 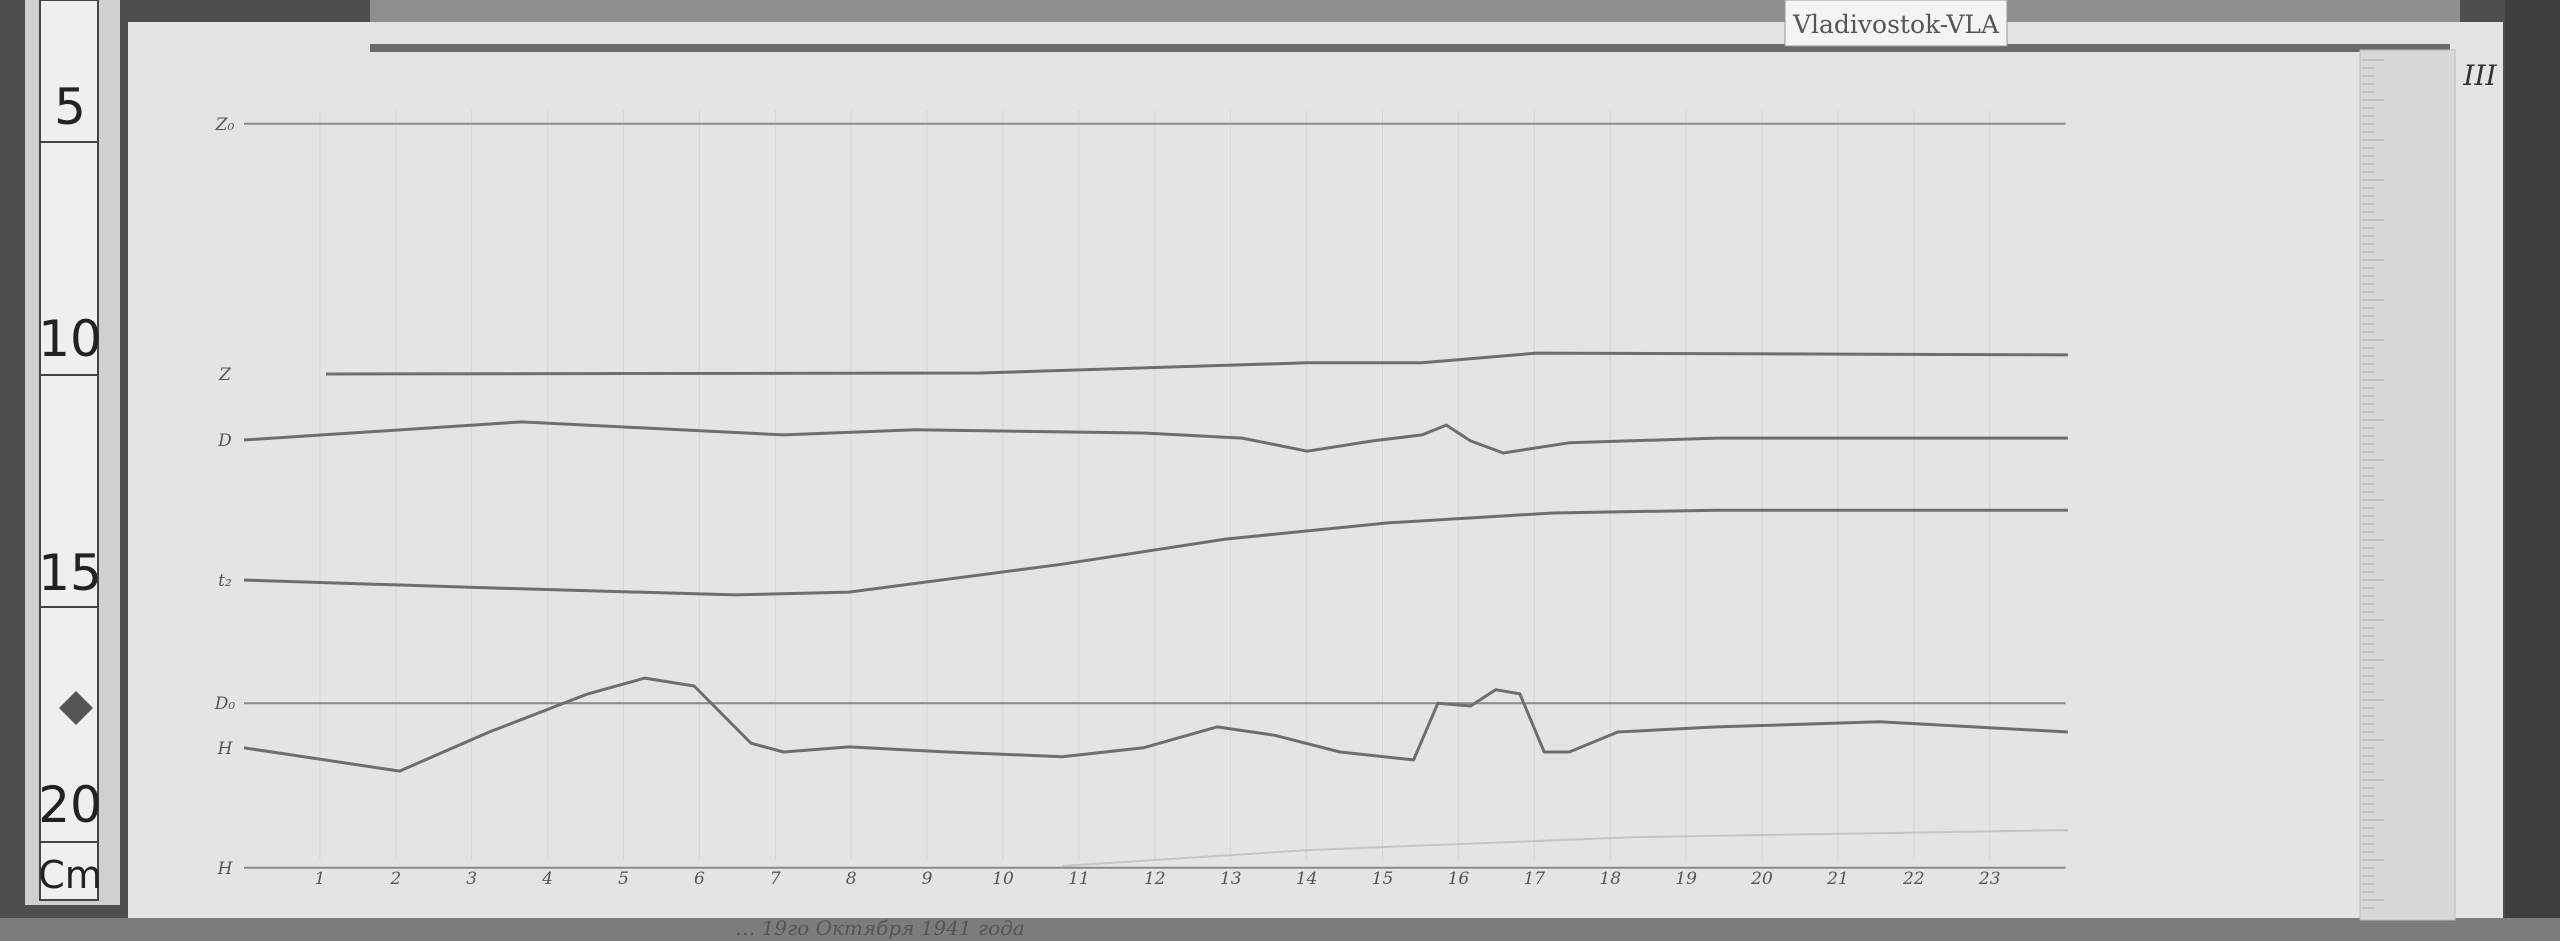 I want to click on hour-tick-label: 13, so click(x=1231, y=879).